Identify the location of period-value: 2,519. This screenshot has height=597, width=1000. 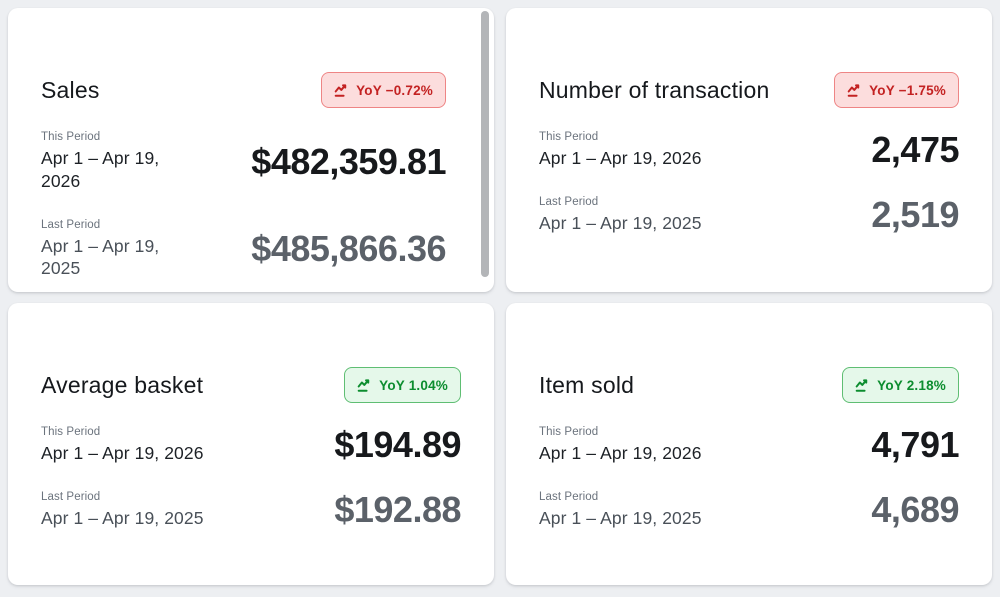
(915, 215).